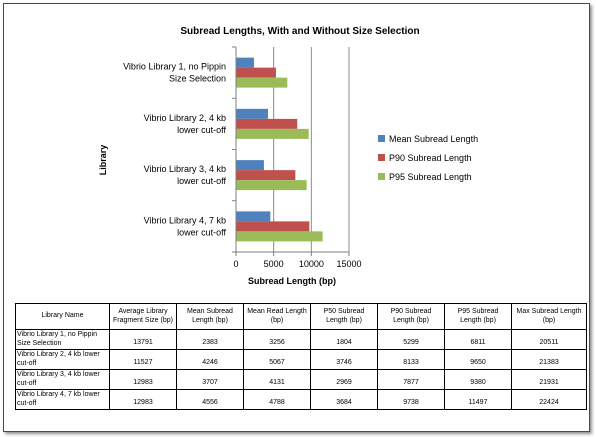 The image size is (596, 437). Describe the element at coordinates (348, 264) in the screenshot. I see `x-tick-label: 15000` at that location.